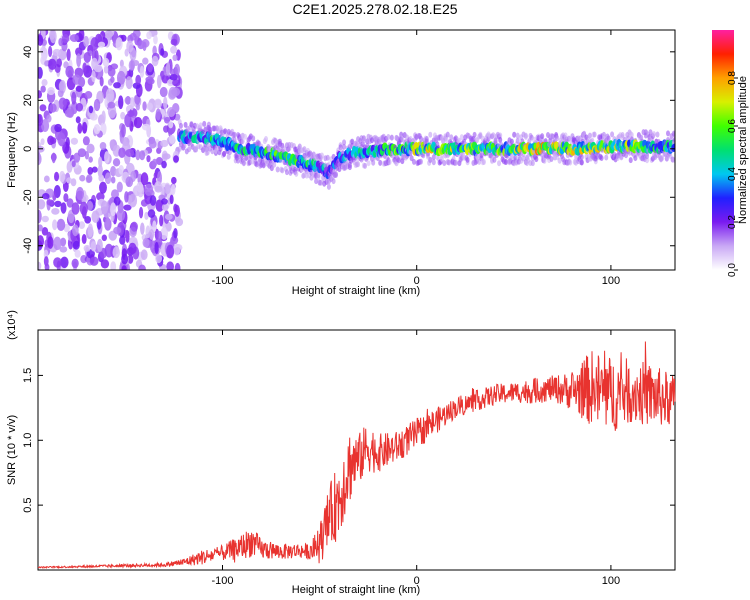 The height and width of the screenshot is (600, 750). Describe the element at coordinates (732, 126) in the screenshot. I see `colorbar-tick-label: 0.6` at that location.